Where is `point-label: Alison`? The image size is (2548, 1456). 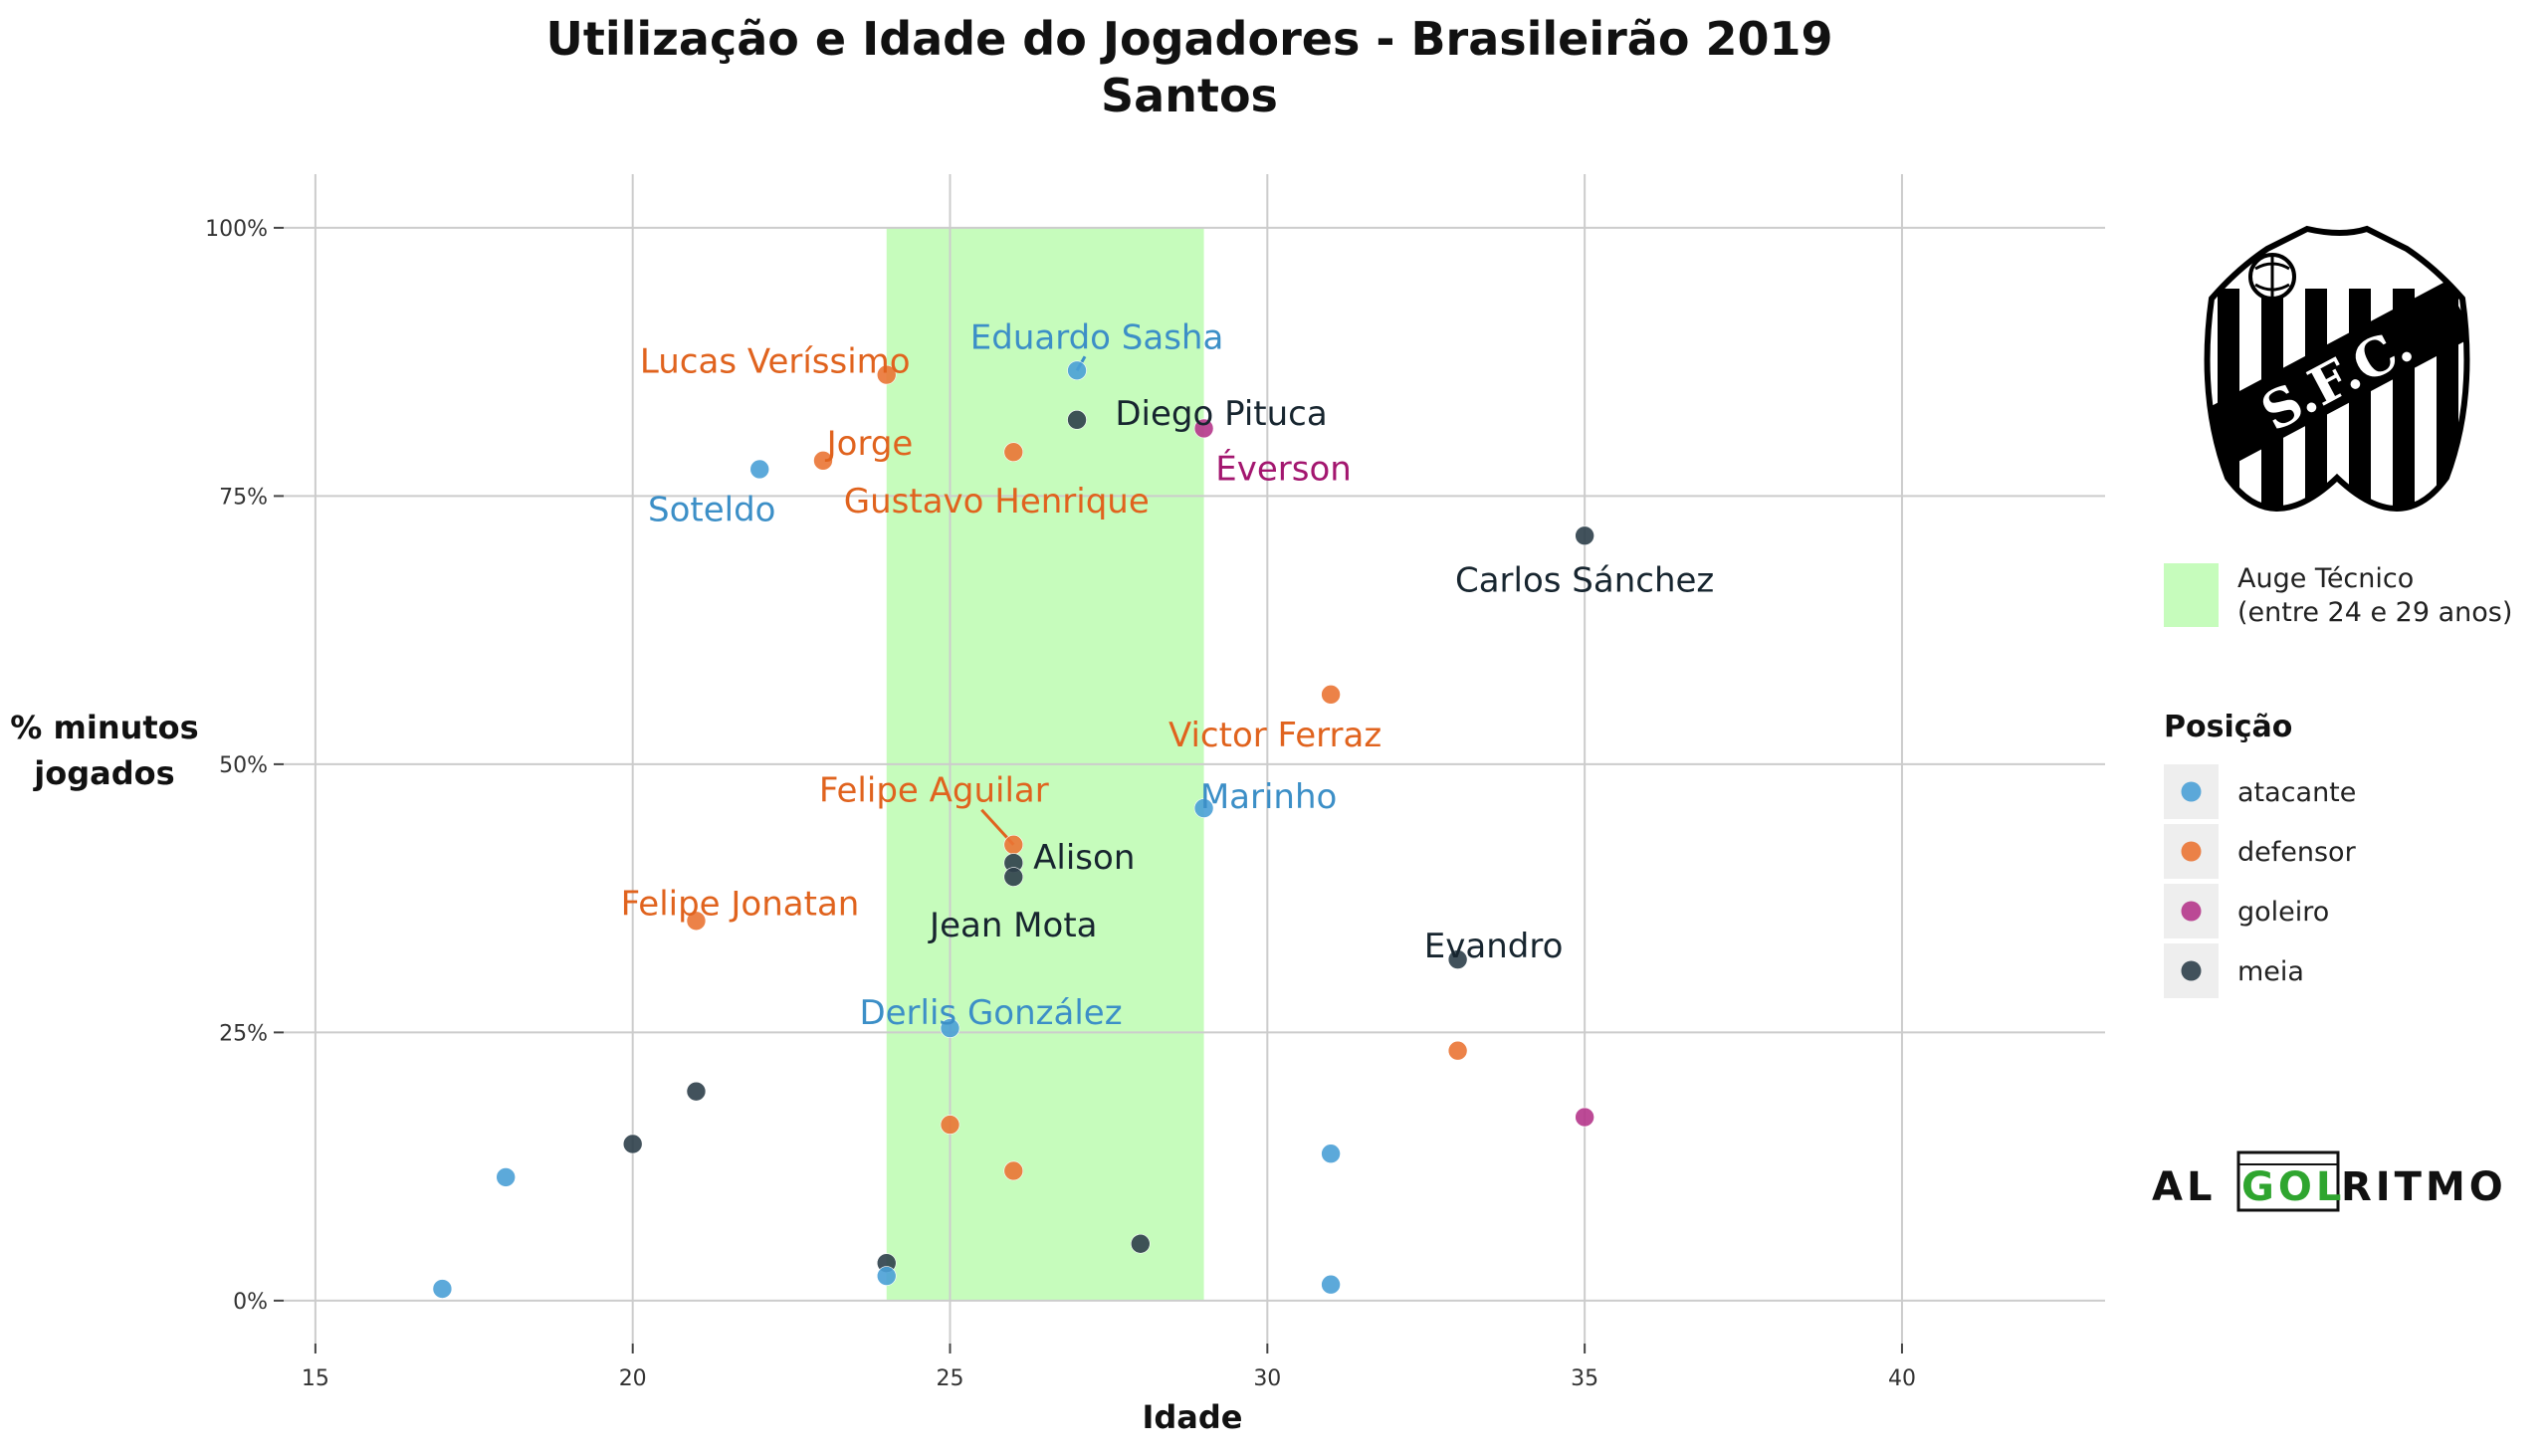
point-label: Alison is located at coordinates (1084, 858).